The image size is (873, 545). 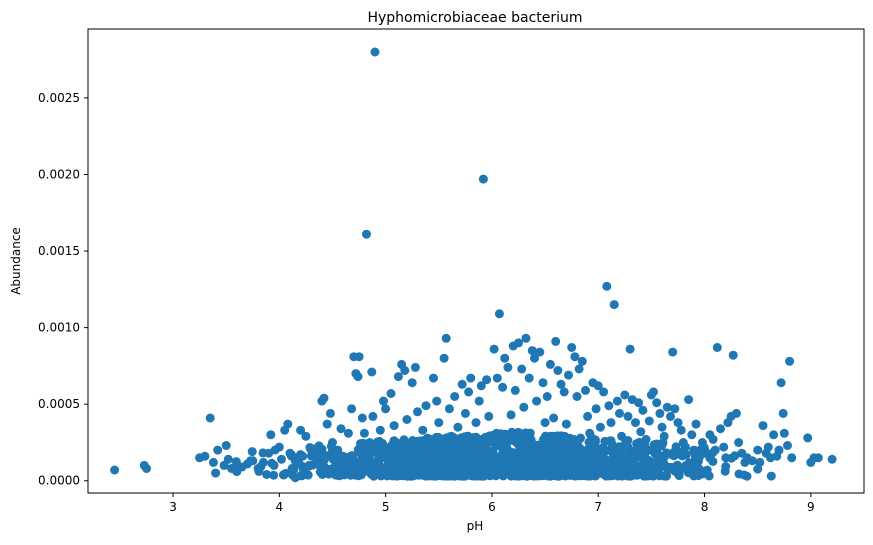 What do you see at coordinates (173, 507) in the screenshot?
I see `x-tick-label: 3` at bounding box center [173, 507].